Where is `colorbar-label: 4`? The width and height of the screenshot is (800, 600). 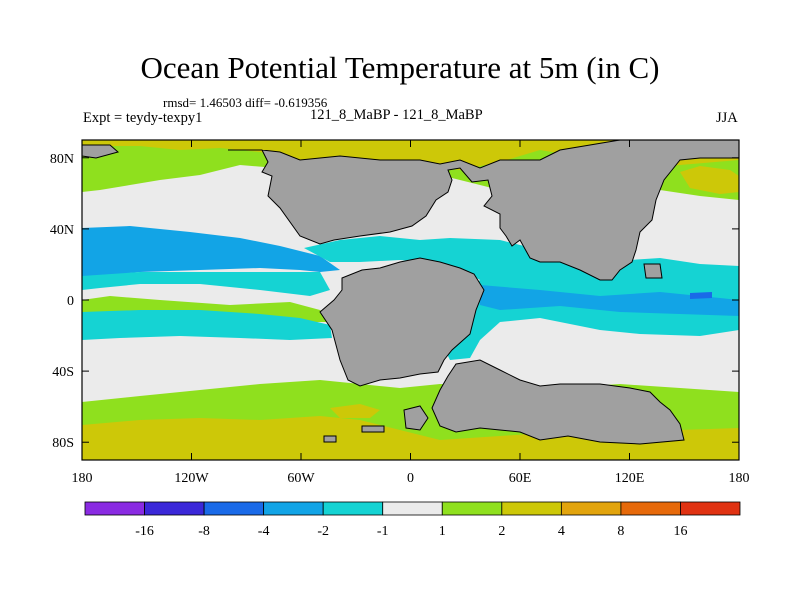
colorbar-label: 4 is located at coordinates (561, 531).